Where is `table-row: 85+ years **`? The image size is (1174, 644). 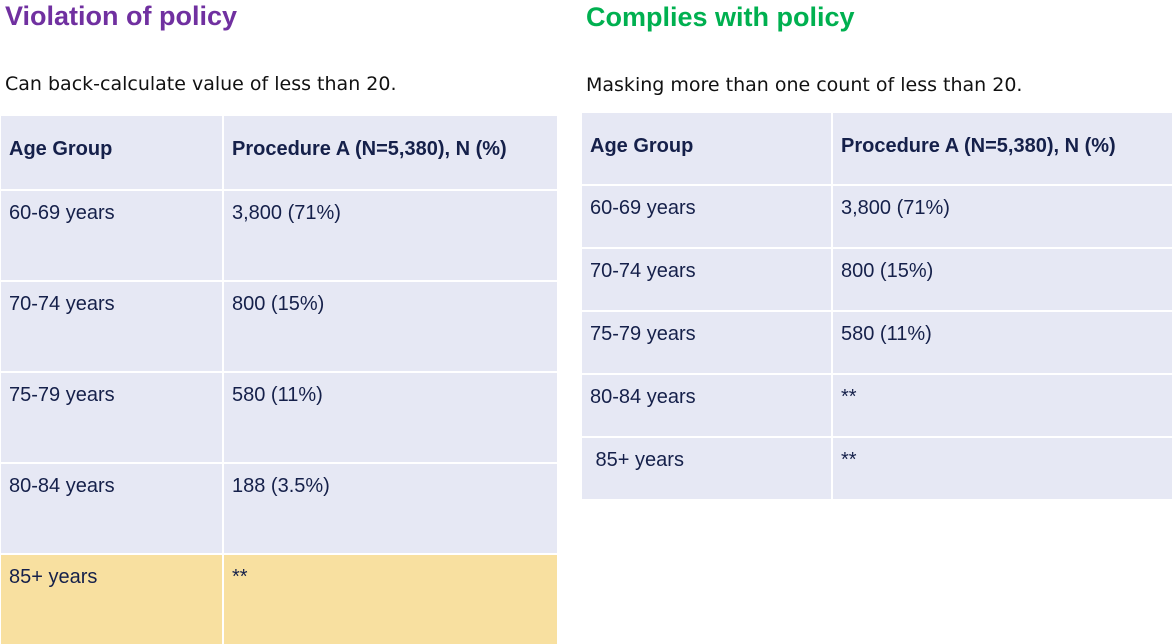 table-row: 85+ years ** is located at coordinates (877, 468).